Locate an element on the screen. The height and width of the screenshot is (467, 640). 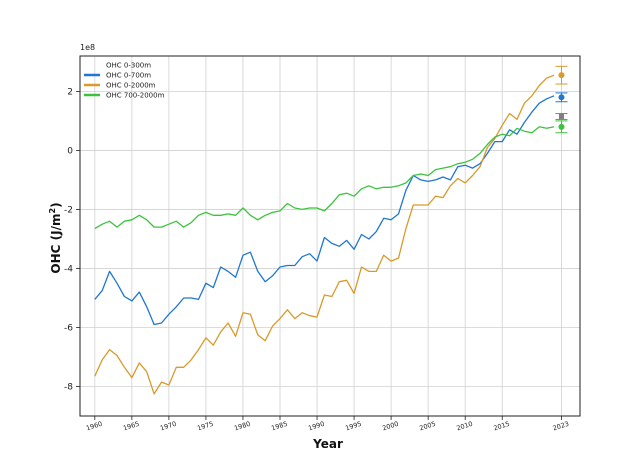
y-tick-label: 0 is located at coordinates (70, 151).